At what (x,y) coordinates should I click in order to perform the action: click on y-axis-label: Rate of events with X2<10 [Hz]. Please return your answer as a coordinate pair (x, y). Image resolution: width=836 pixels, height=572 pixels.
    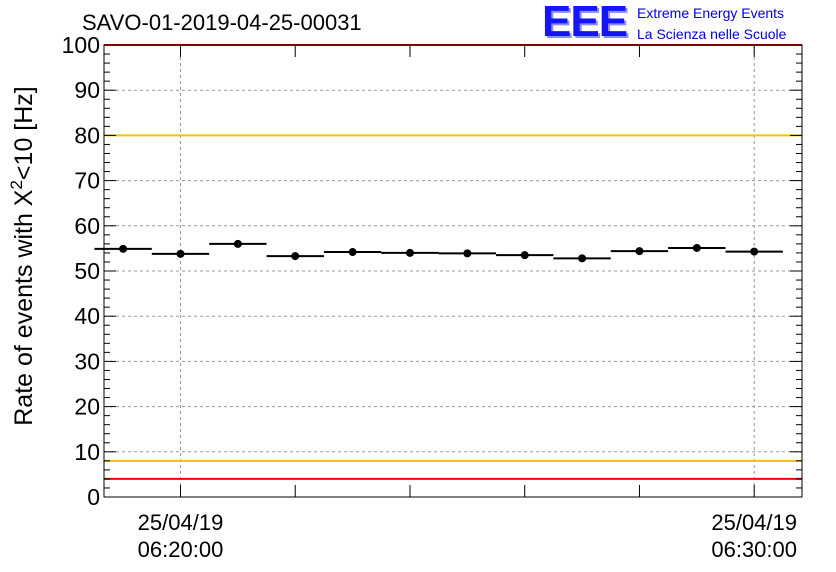
    Looking at the image, I should click on (22, 256).